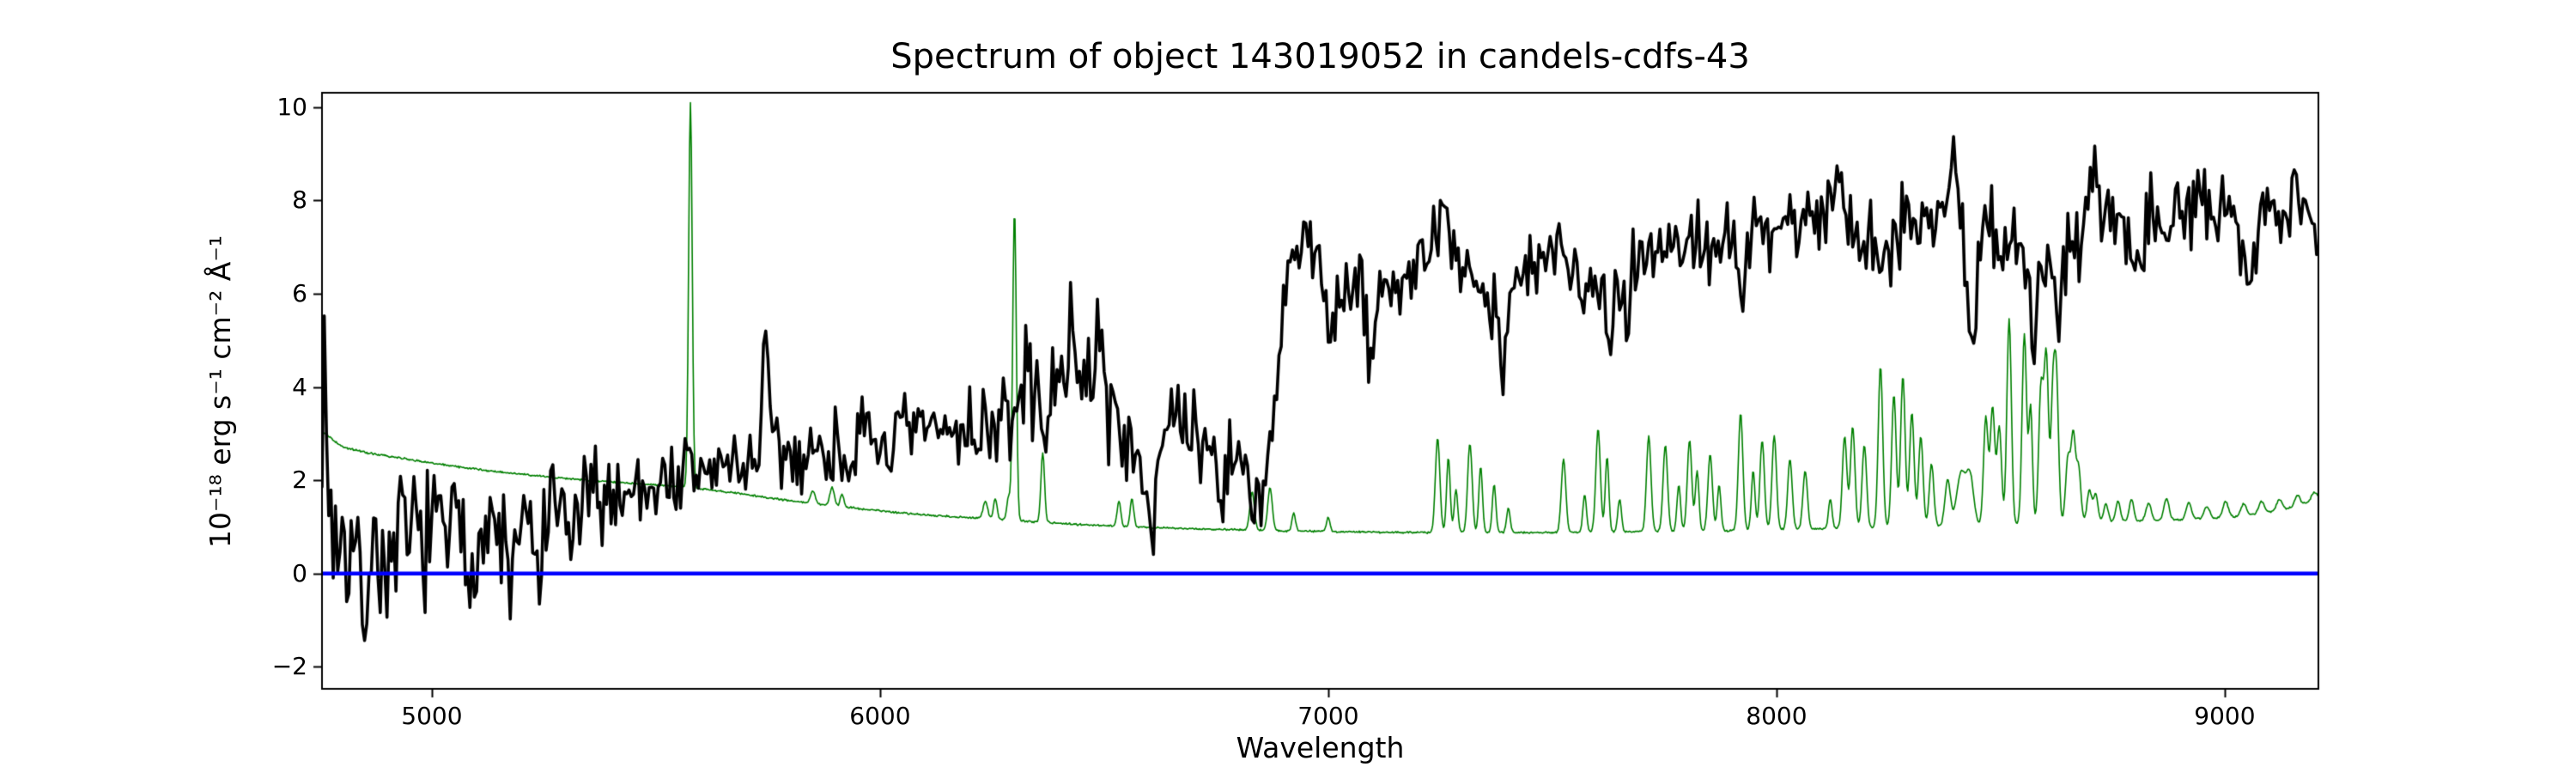 The width and height of the screenshot is (2576, 773). I want to click on x-tick-label: 5000, so click(432, 716).